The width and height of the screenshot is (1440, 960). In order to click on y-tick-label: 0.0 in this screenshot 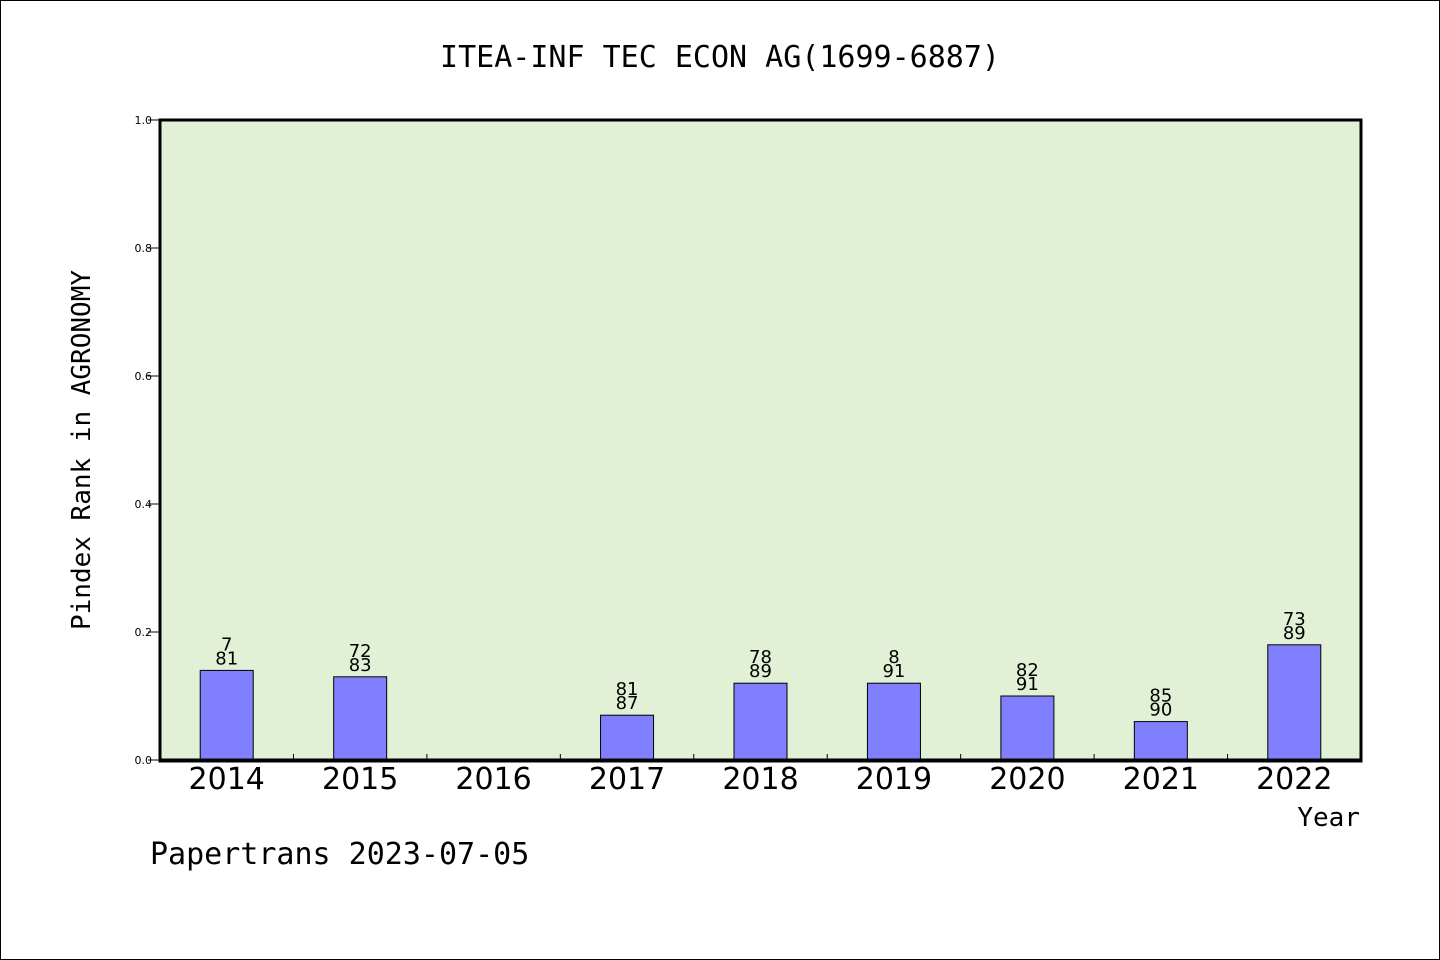, I will do `click(144, 760)`.